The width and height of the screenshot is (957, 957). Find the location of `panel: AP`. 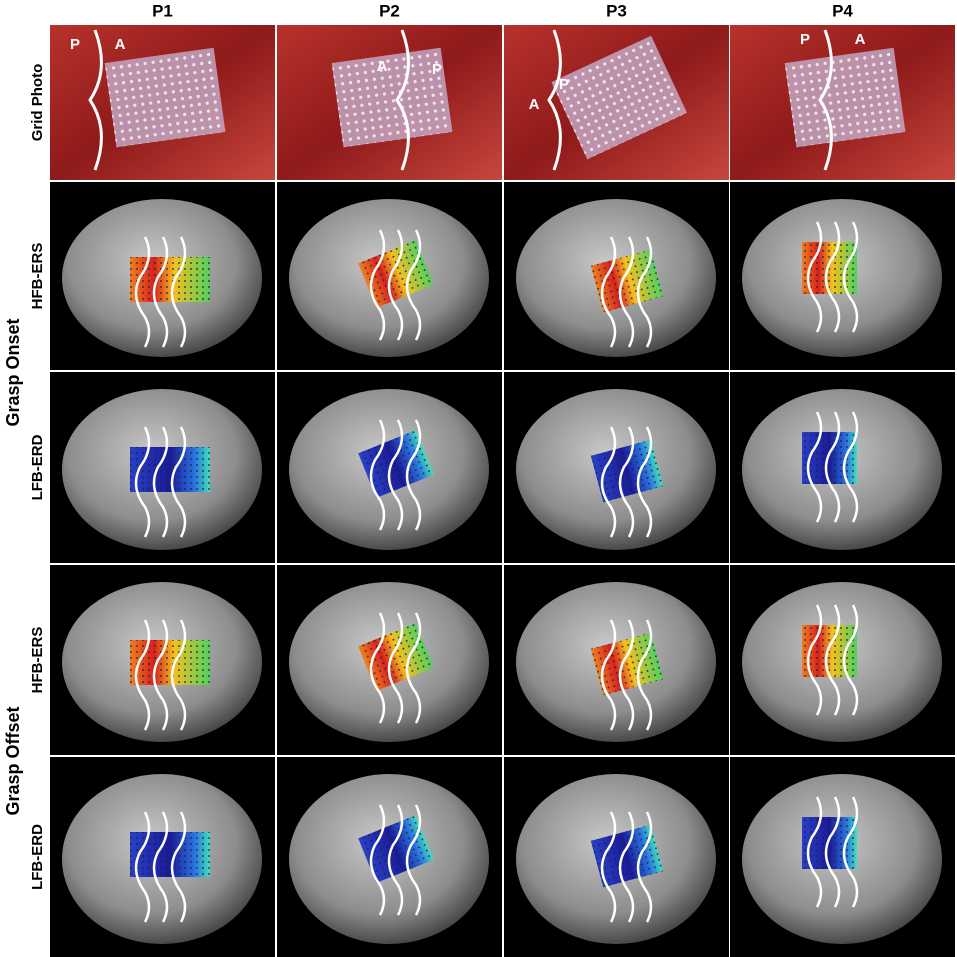

panel: AP is located at coordinates (616, 102).